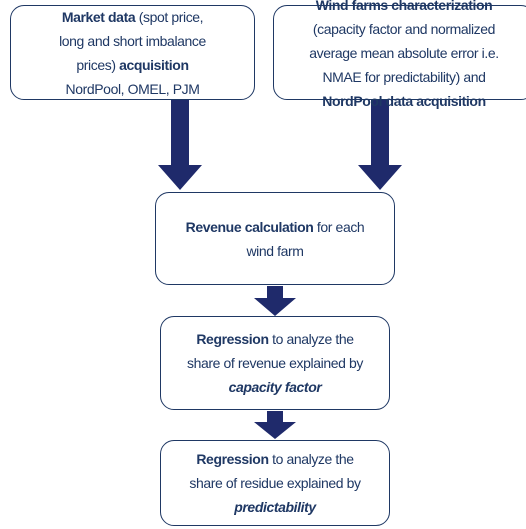 This screenshot has height=529, width=526. I want to click on text-run: Market data, so click(98, 16).